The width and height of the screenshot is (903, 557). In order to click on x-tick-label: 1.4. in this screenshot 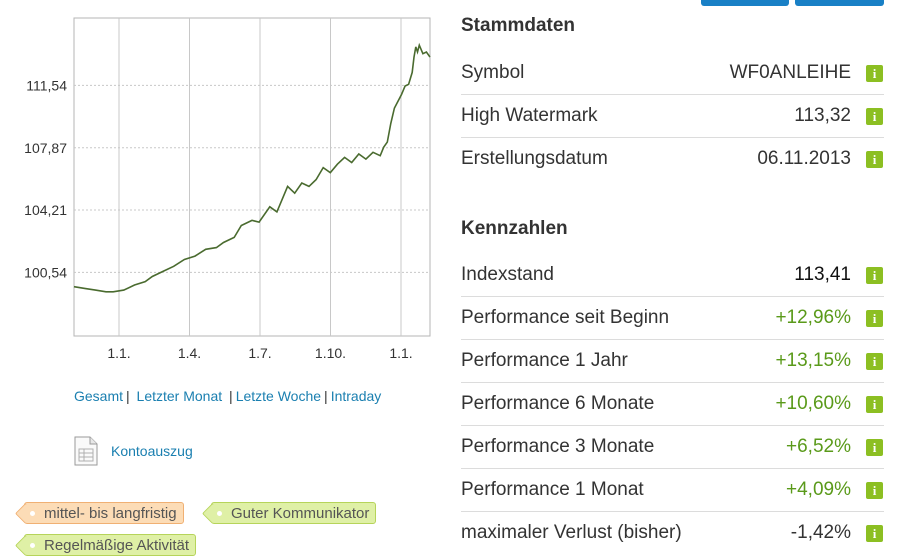, I will do `click(189, 353)`.